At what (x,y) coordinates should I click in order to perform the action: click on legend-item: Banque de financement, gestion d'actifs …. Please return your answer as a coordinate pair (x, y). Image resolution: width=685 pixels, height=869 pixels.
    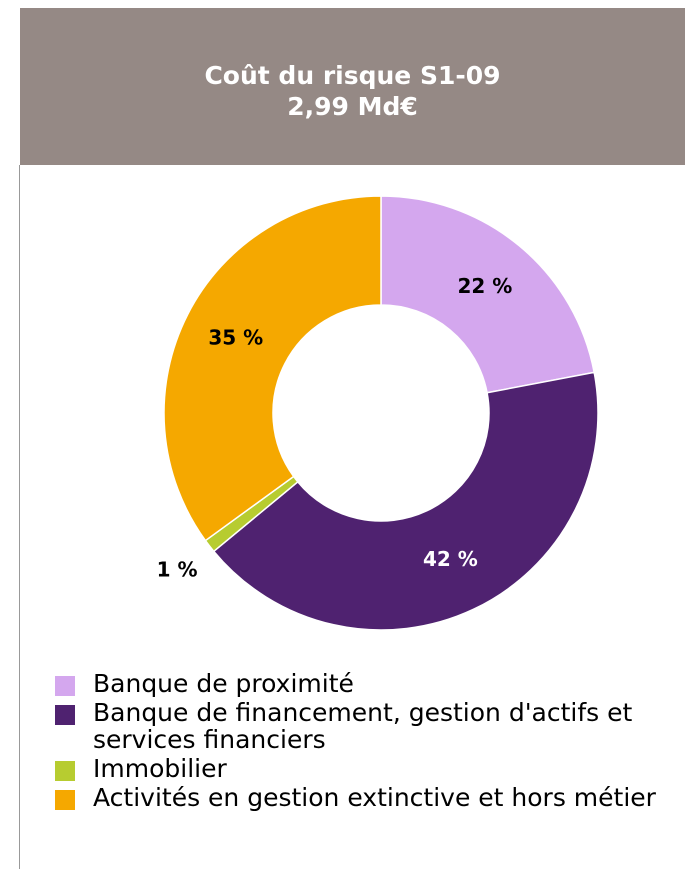
    Looking at the image, I should click on (360, 726).